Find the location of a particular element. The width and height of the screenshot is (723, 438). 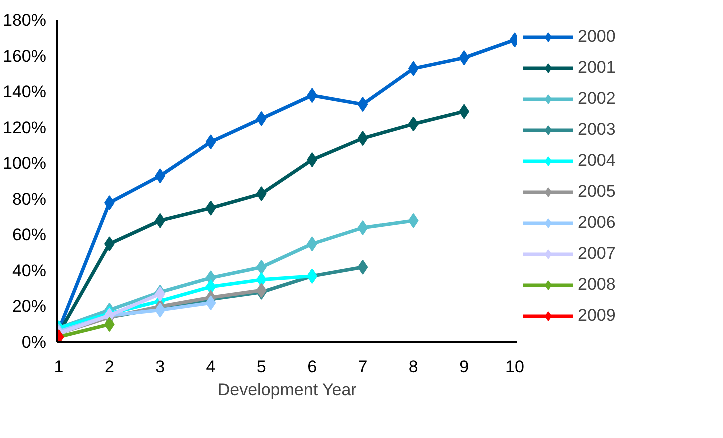

x-axis-title: Development Year is located at coordinates (288, 390).